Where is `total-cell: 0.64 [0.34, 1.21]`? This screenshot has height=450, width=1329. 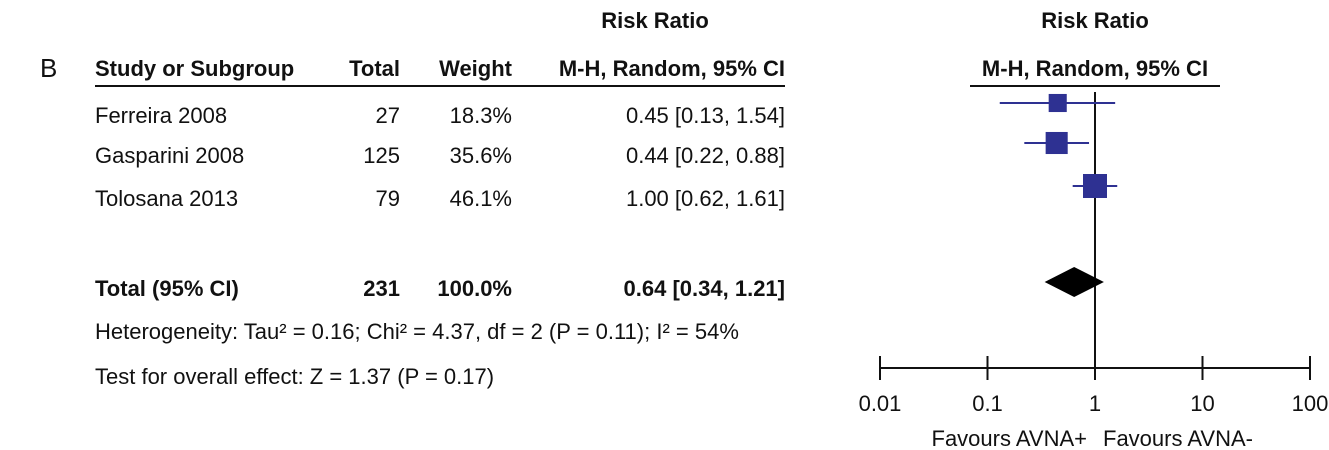 total-cell: 0.64 [0.34, 1.21] is located at coordinates (704, 288).